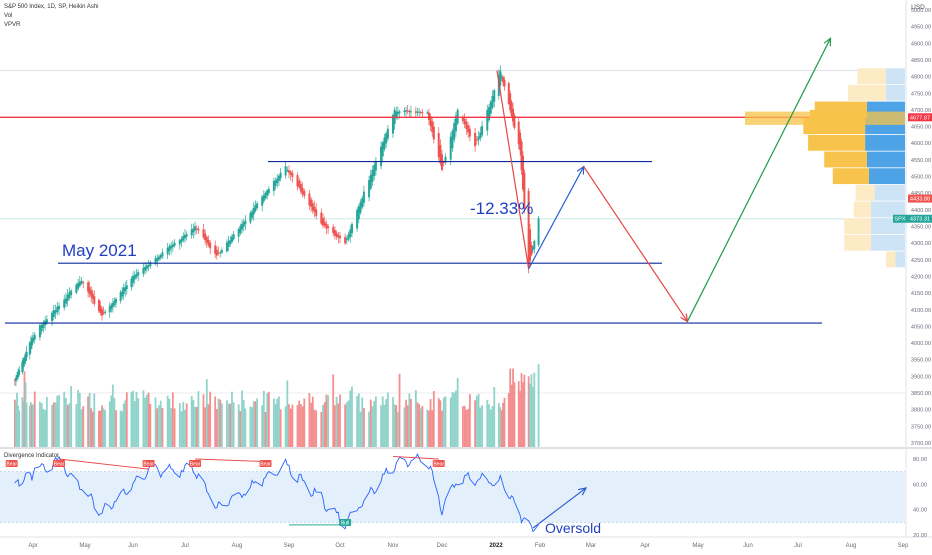  I want to click on indicator-tick-label: 60.00, so click(920, 485).